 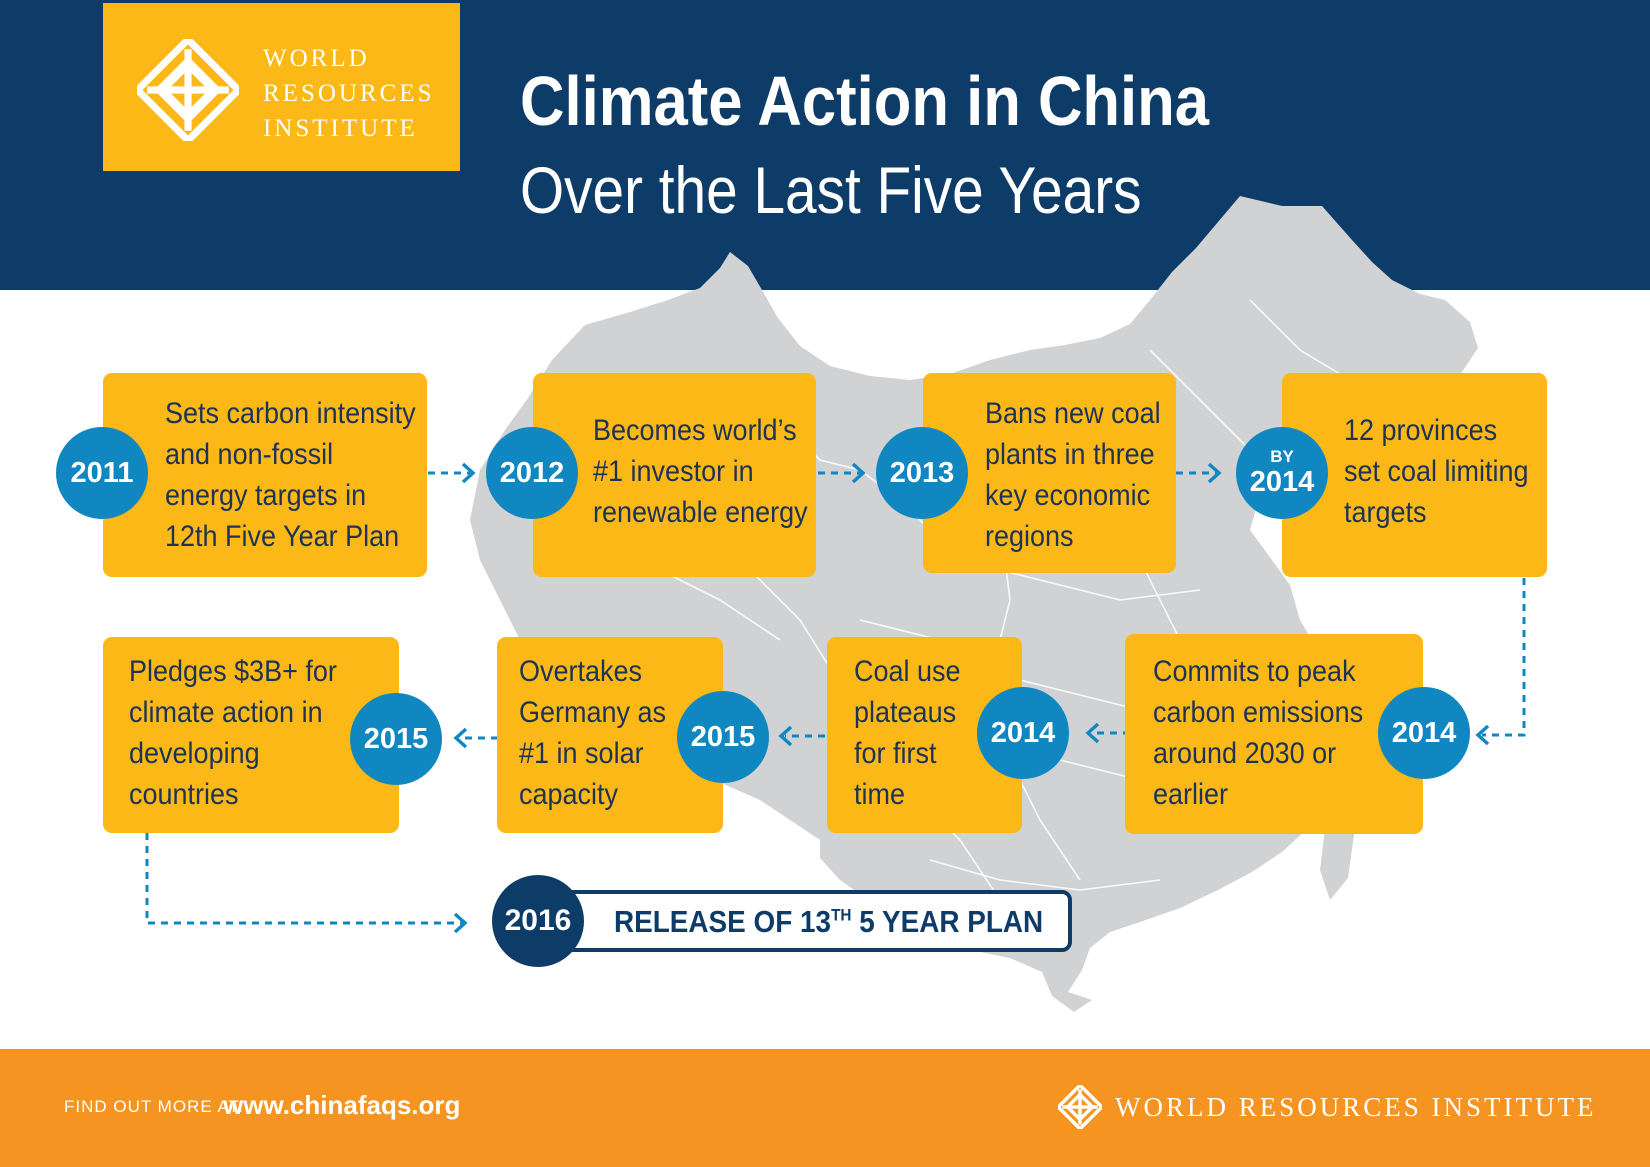 I want to click on year-label: 2013, so click(x=922, y=473).